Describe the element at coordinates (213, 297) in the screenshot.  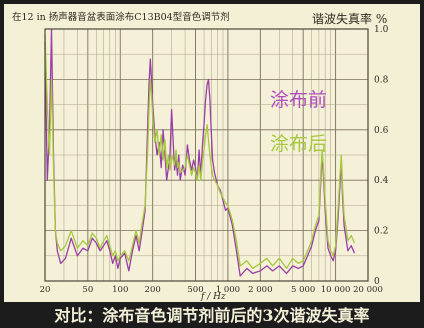
I see `x-axis-label: f / Hz` at that location.